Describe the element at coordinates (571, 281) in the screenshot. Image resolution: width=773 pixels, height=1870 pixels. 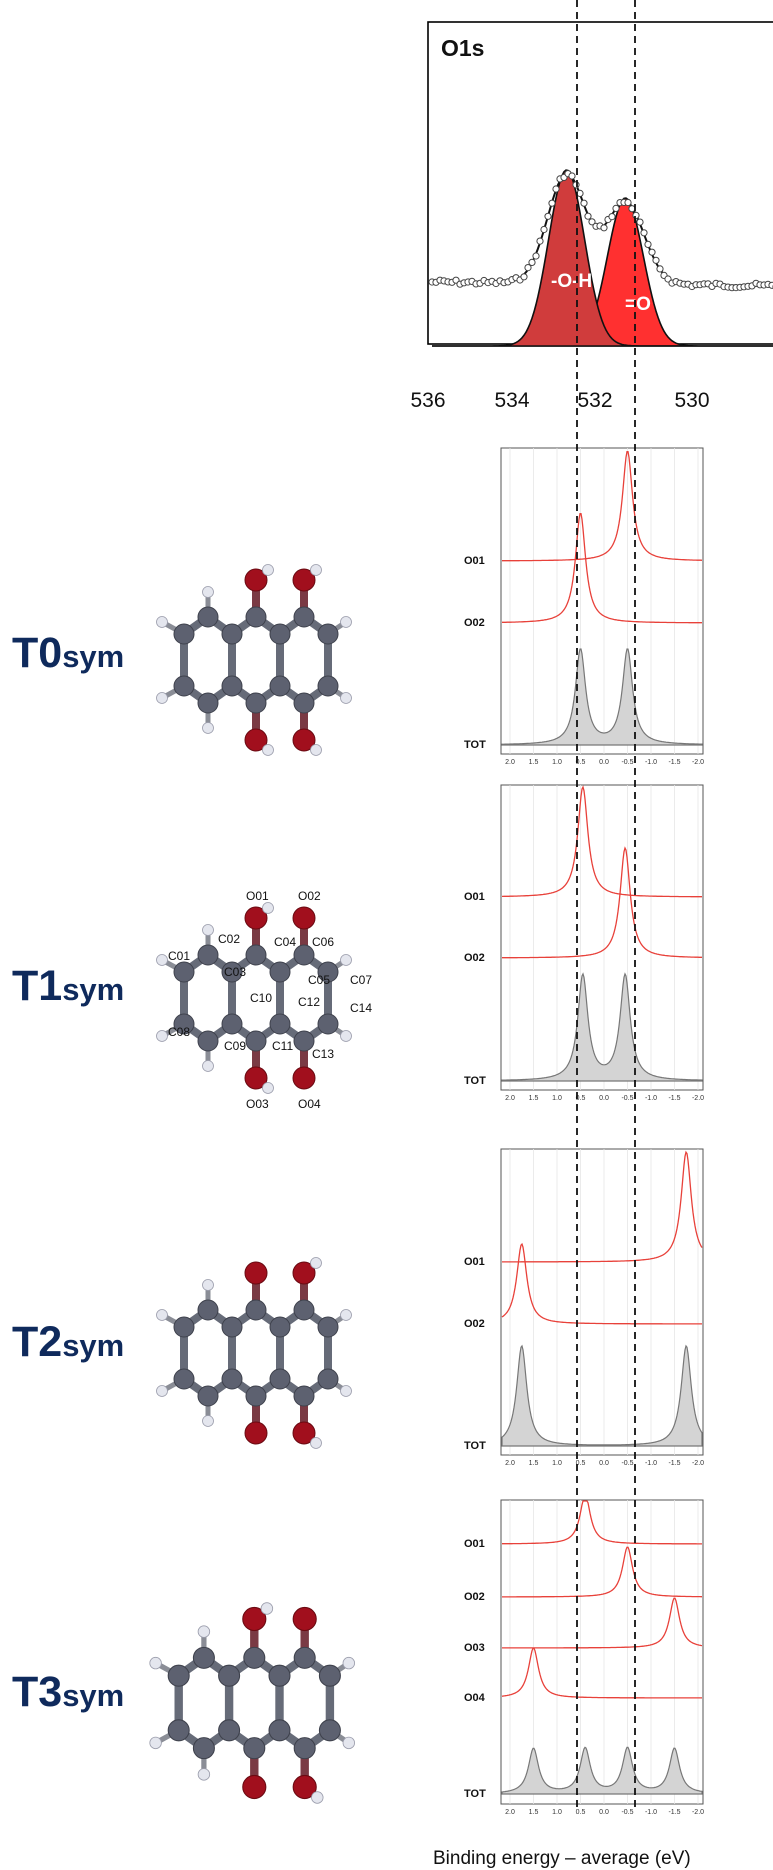
I see `peak-label-oh: -O-H` at that location.